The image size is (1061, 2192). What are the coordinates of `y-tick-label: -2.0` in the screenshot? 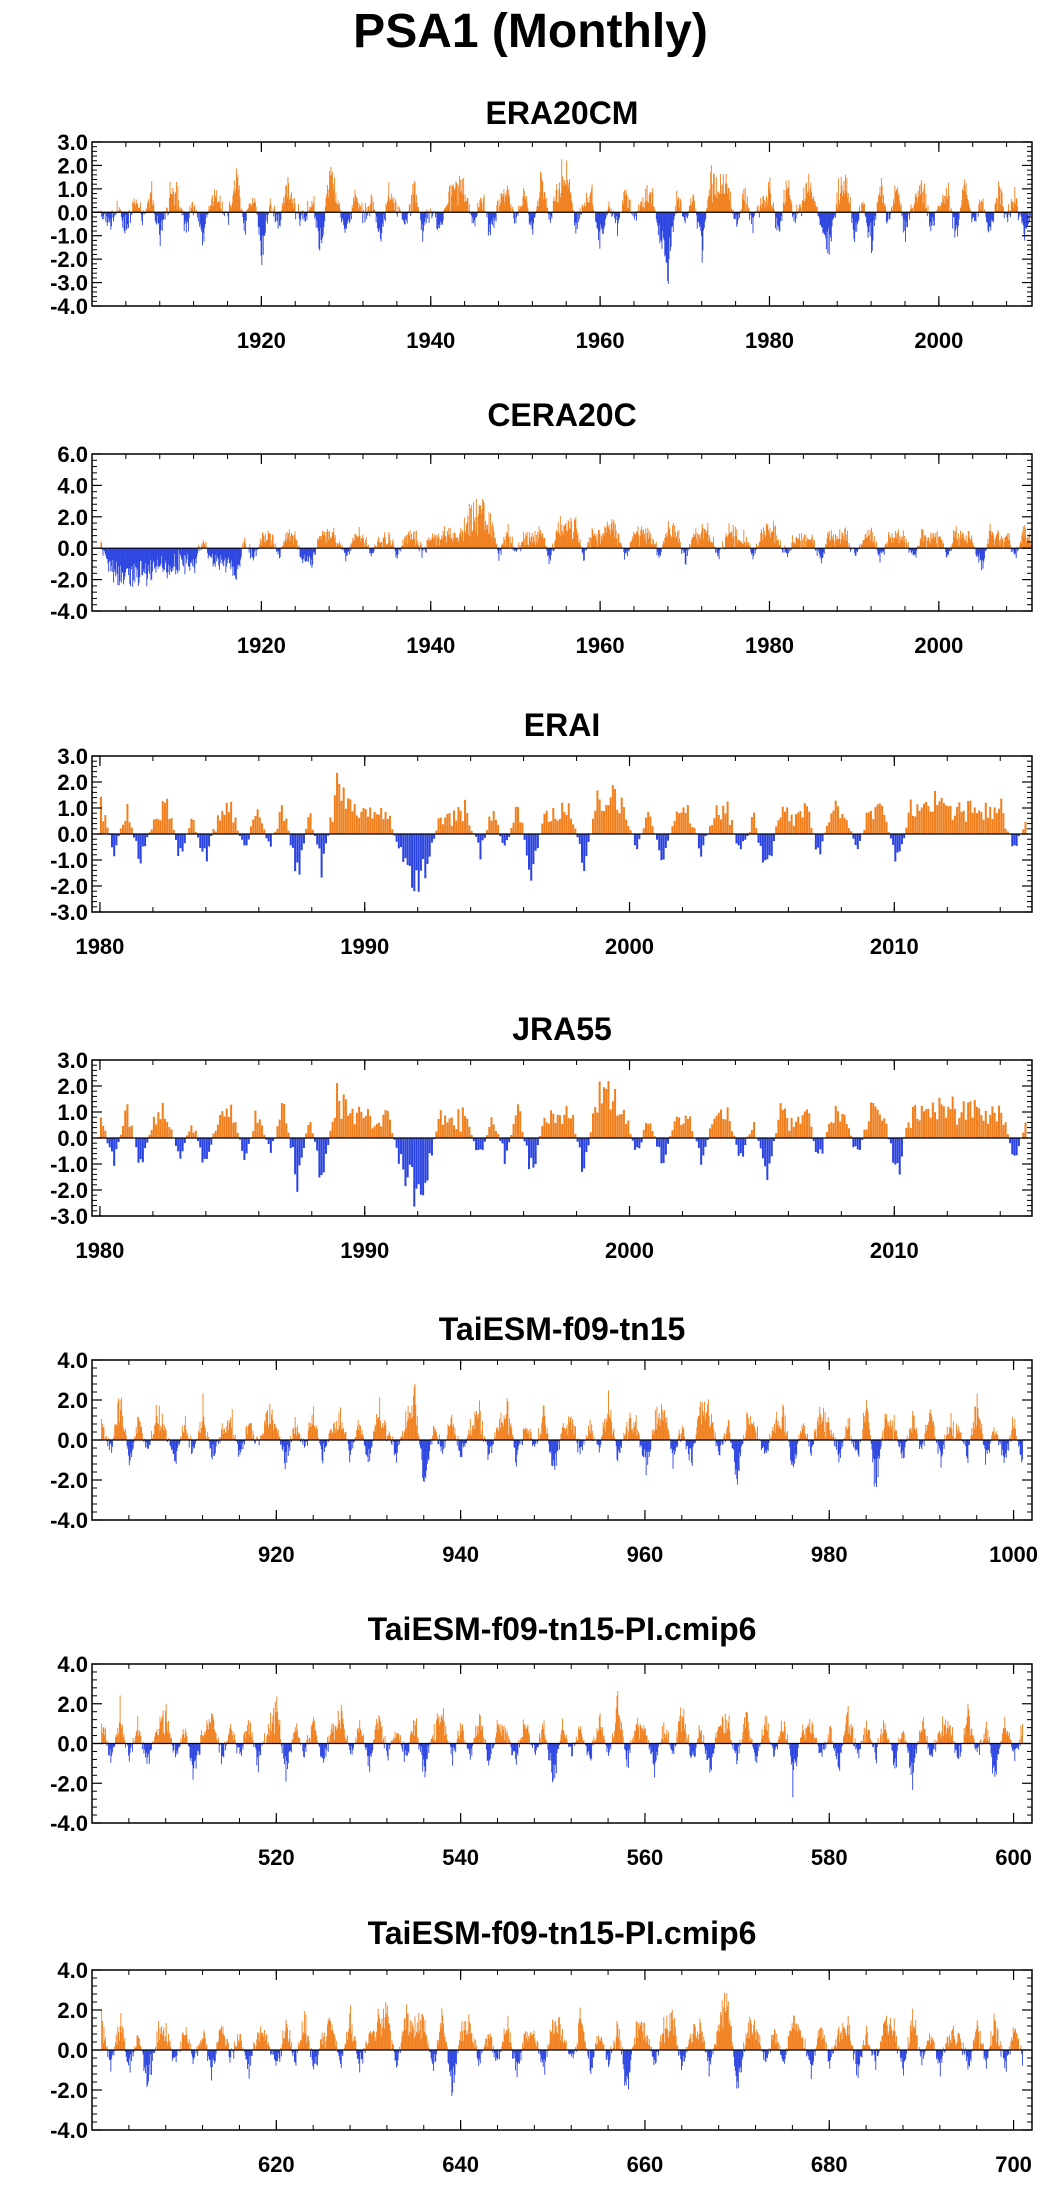 It's located at (69, 1190).